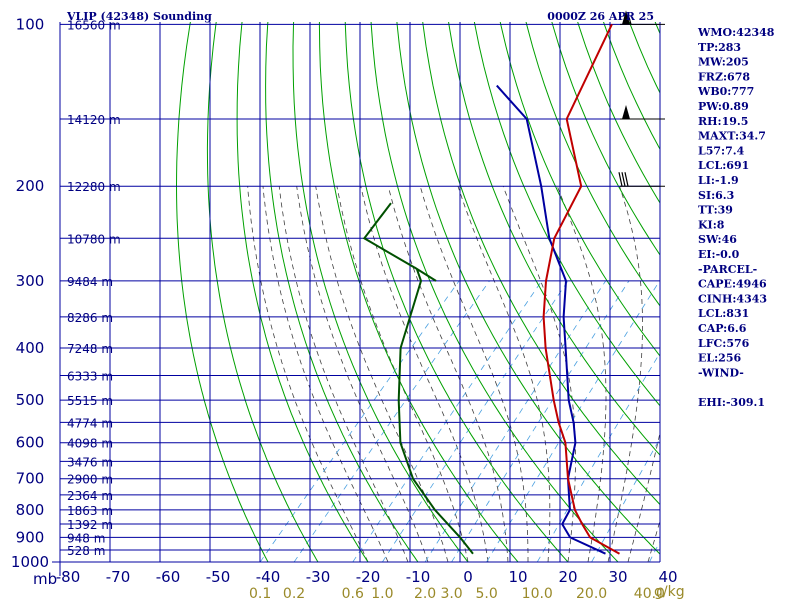 This screenshot has height=600, width=800. What do you see at coordinates (724, 76) in the screenshot?
I see `index-entry: FRZ:678` at bounding box center [724, 76].